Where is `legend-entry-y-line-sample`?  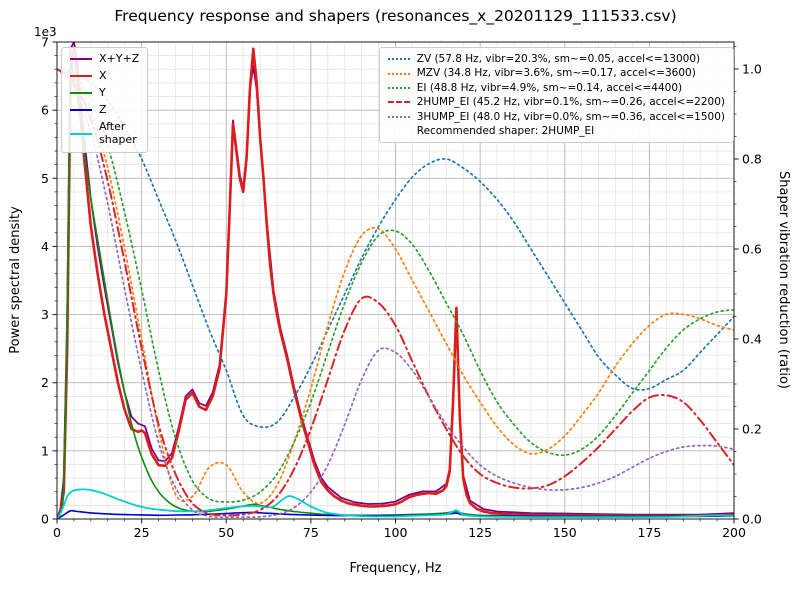 legend-entry-y-line-sample is located at coordinates (81, 93).